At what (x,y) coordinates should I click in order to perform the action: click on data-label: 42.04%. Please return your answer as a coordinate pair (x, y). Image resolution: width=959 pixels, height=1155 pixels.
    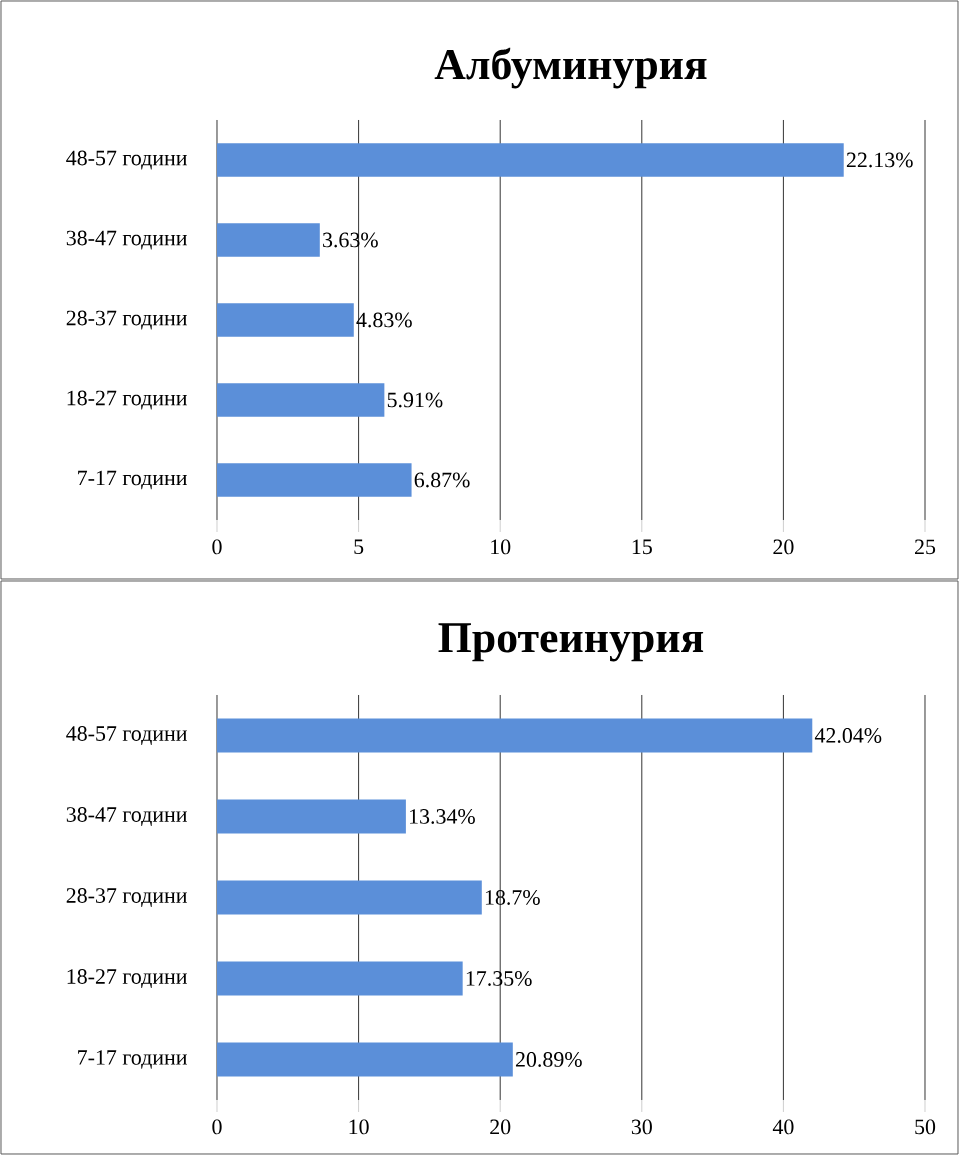
    Looking at the image, I should click on (848, 735).